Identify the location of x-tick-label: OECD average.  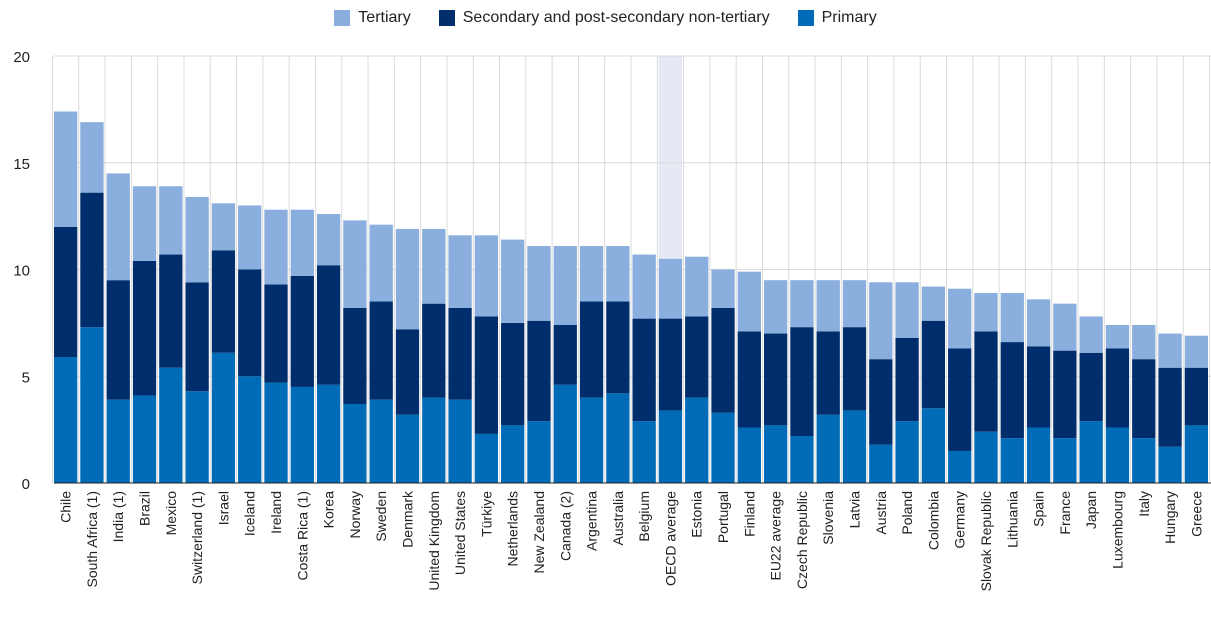
(670, 538).